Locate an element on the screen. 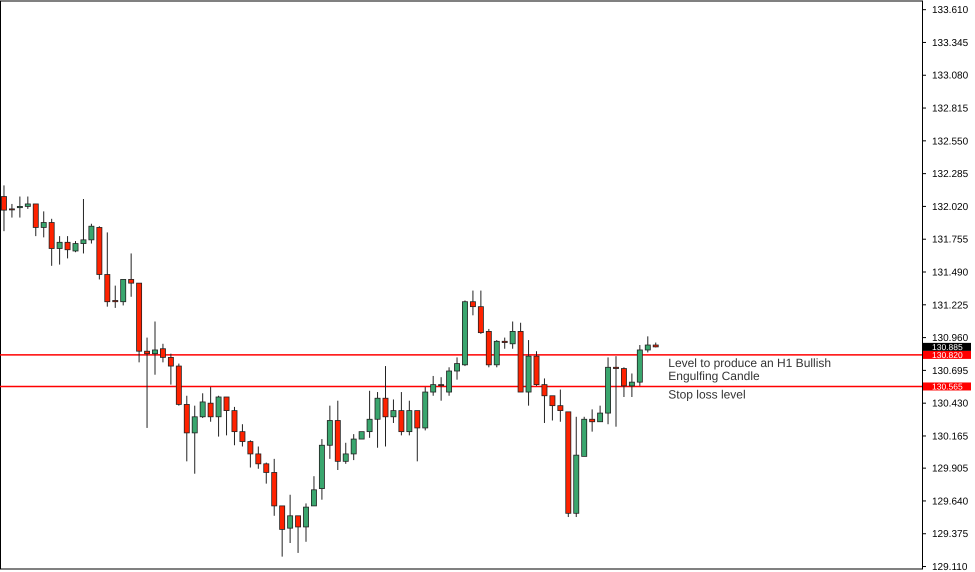  y-tick-label: 130.960 is located at coordinates (950, 338).